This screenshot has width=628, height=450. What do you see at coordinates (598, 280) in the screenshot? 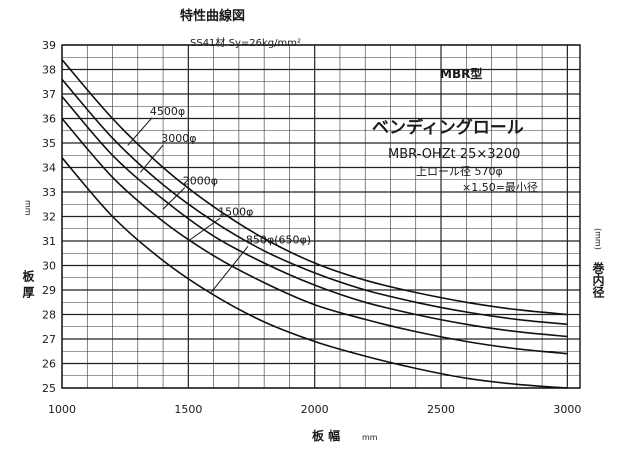
I see `right-axis-label-text: 巻内径` at bounding box center [598, 280].